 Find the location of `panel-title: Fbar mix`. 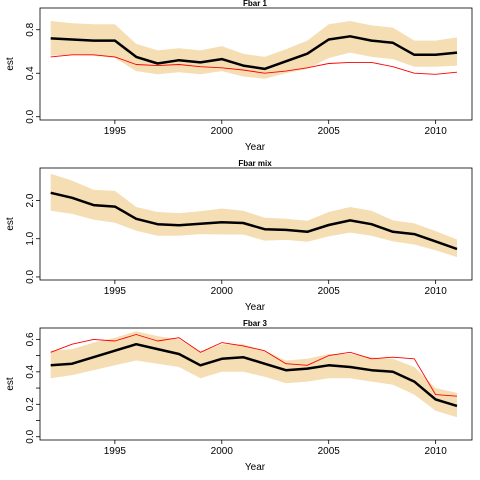

panel-title: Fbar mix is located at coordinates (255, 163).